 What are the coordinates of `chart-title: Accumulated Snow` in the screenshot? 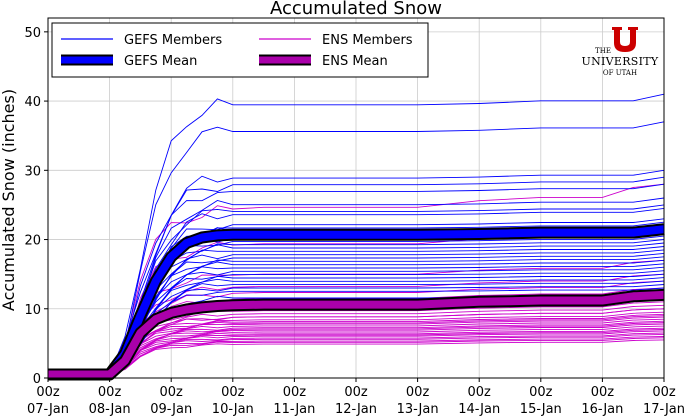 It's located at (356, 9).